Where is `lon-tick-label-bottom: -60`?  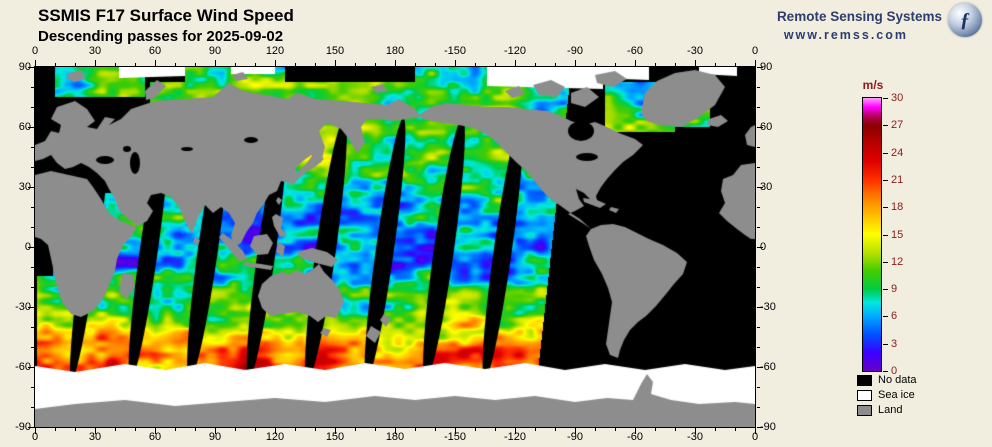 lon-tick-label-bottom: -60 is located at coordinates (635, 437).